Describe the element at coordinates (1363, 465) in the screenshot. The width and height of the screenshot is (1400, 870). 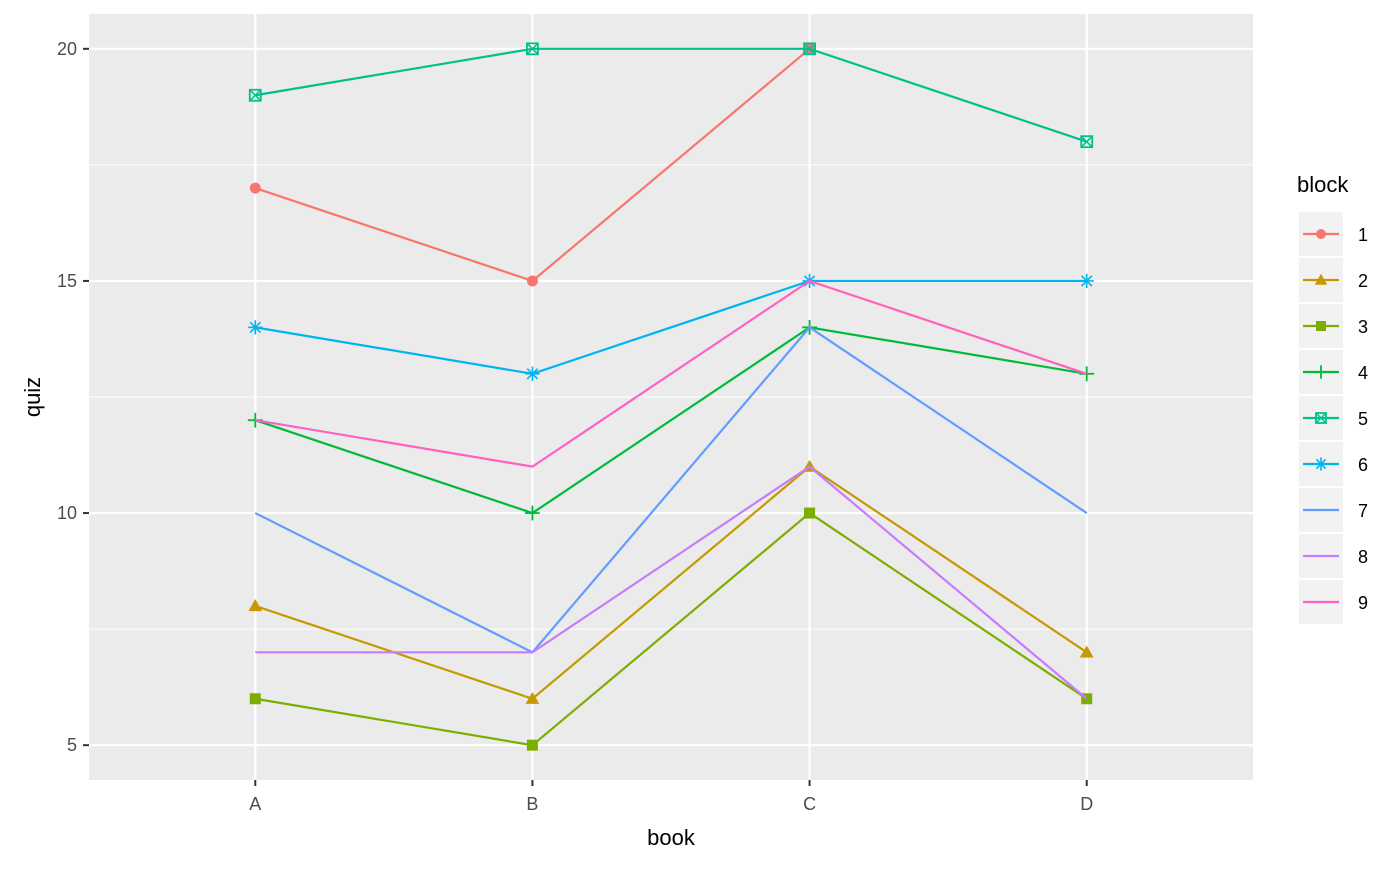
I see `legend-label: 6` at that location.